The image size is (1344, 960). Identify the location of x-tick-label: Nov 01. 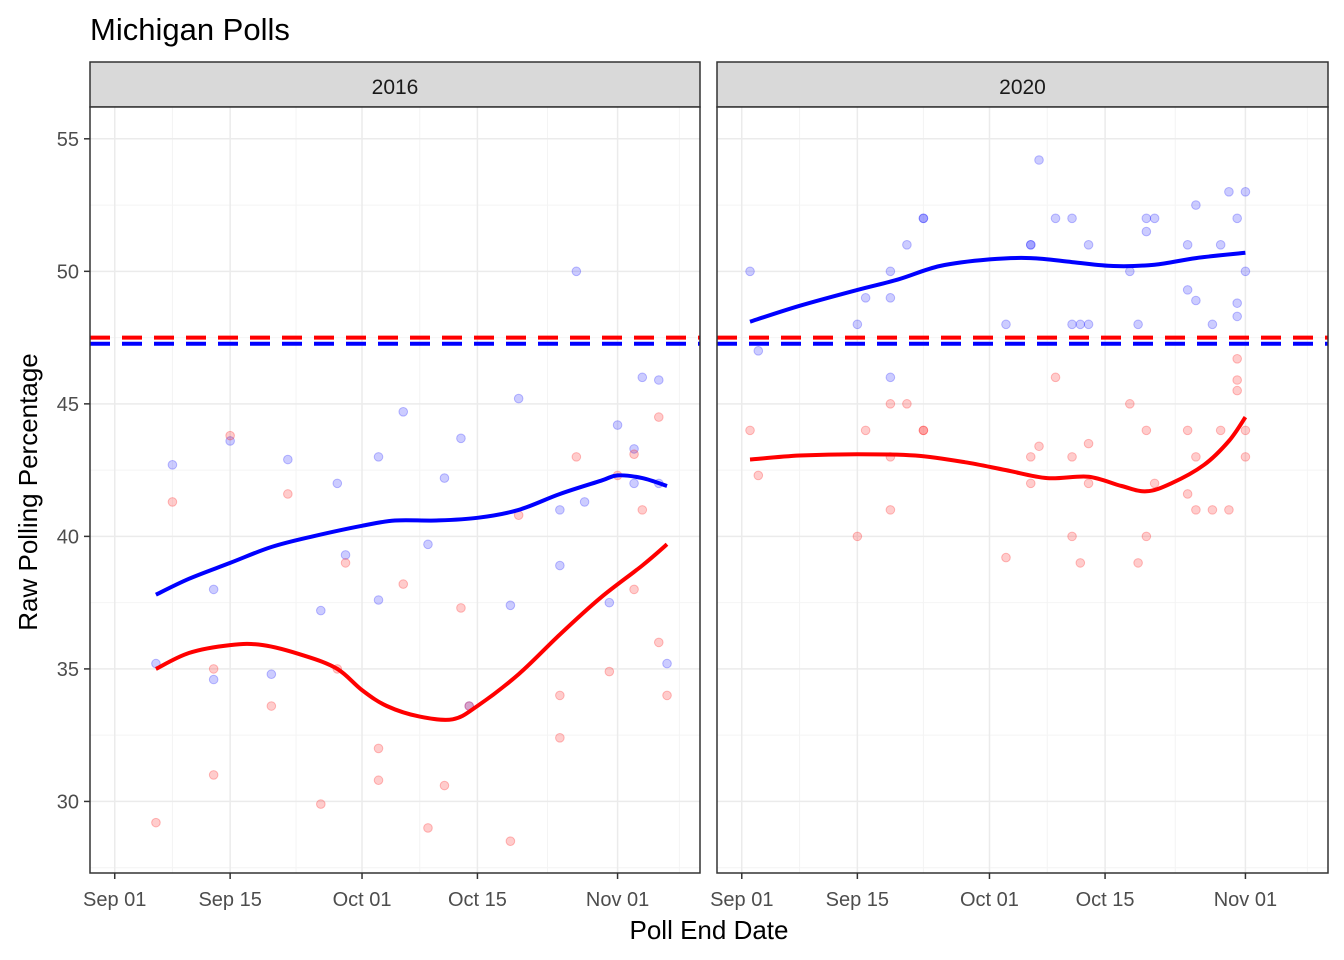
(1245, 900).